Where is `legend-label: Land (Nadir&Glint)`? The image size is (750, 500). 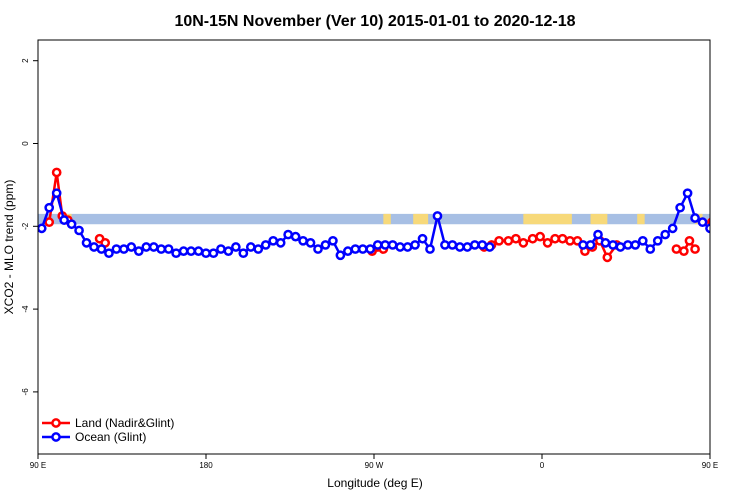 legend-label: Land (Nadir&Glint) is located at coordinates (124, 423).